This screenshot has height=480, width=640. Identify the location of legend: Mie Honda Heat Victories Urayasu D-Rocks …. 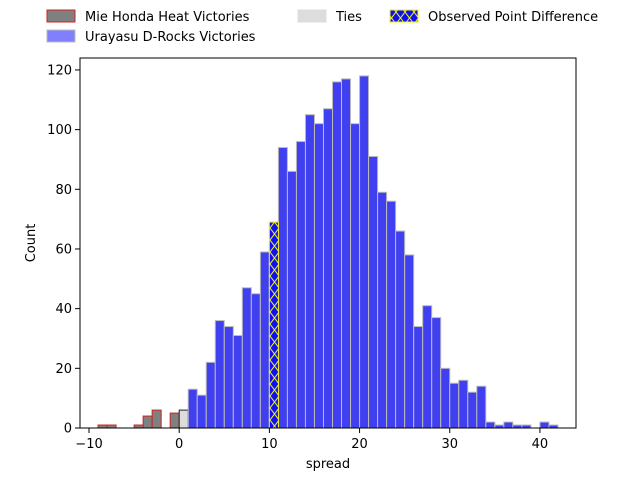
(322, 27).